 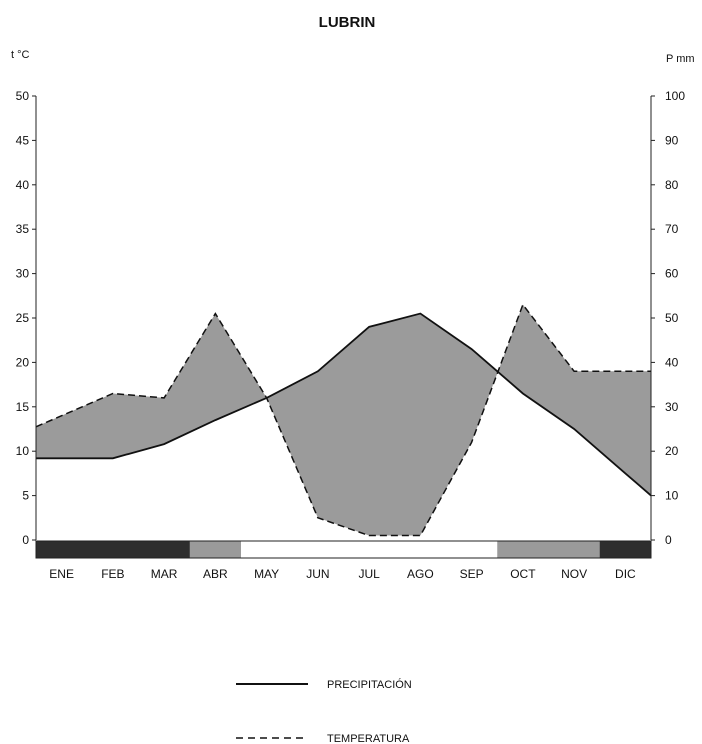 I want to click on month-label-may: MAY, so click(x=266, y=574).